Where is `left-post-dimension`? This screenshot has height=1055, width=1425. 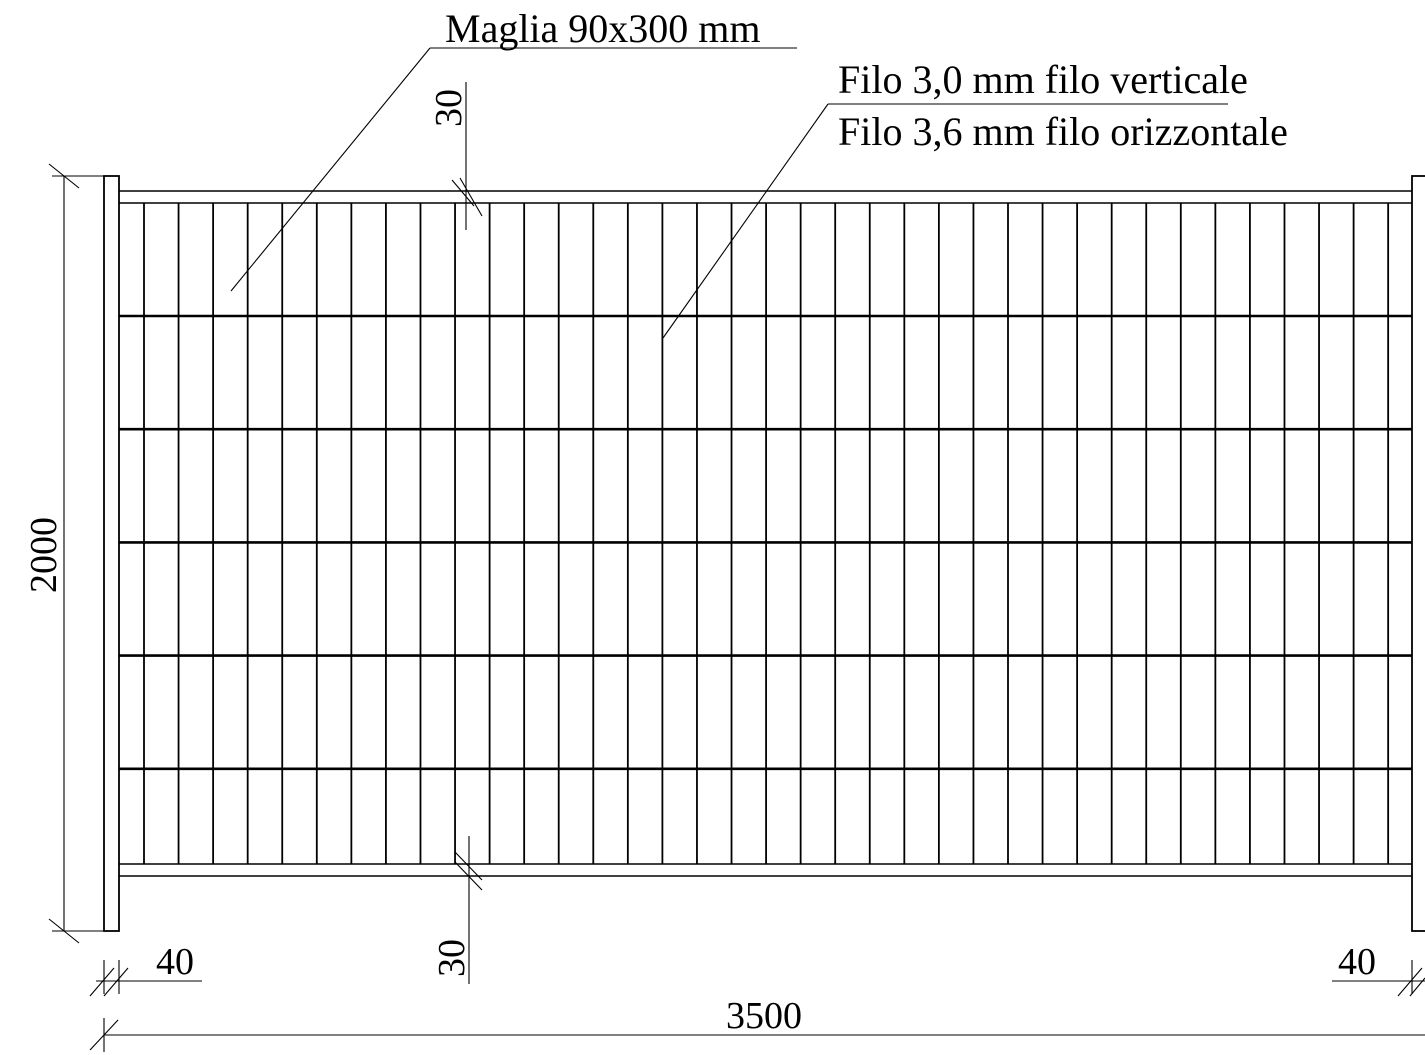
left-post-dimension is located at coordinates (145, 978).